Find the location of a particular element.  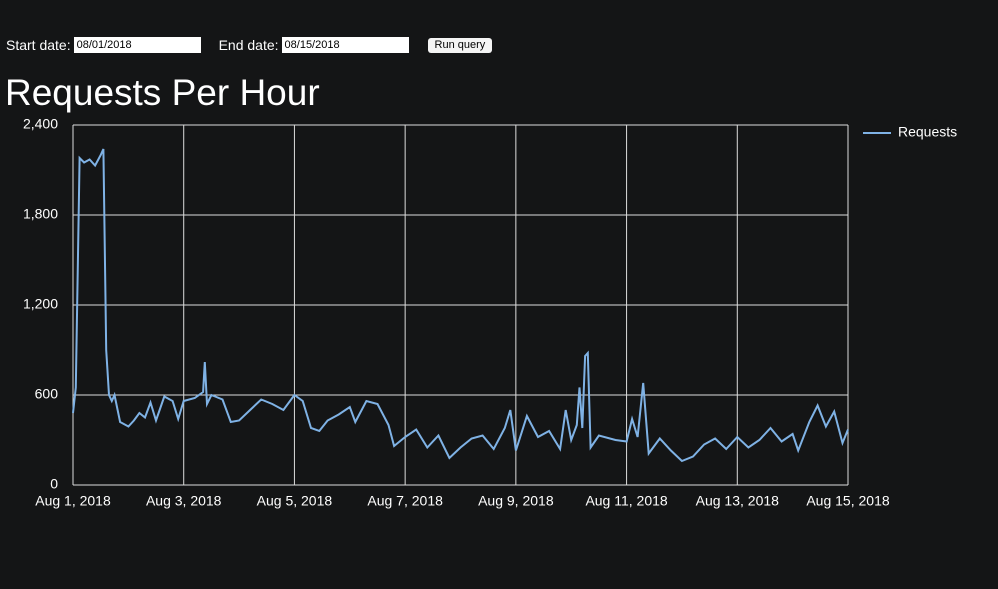

x-tick-label: Aug 7, 2018 is located at coordinates (405, 501).